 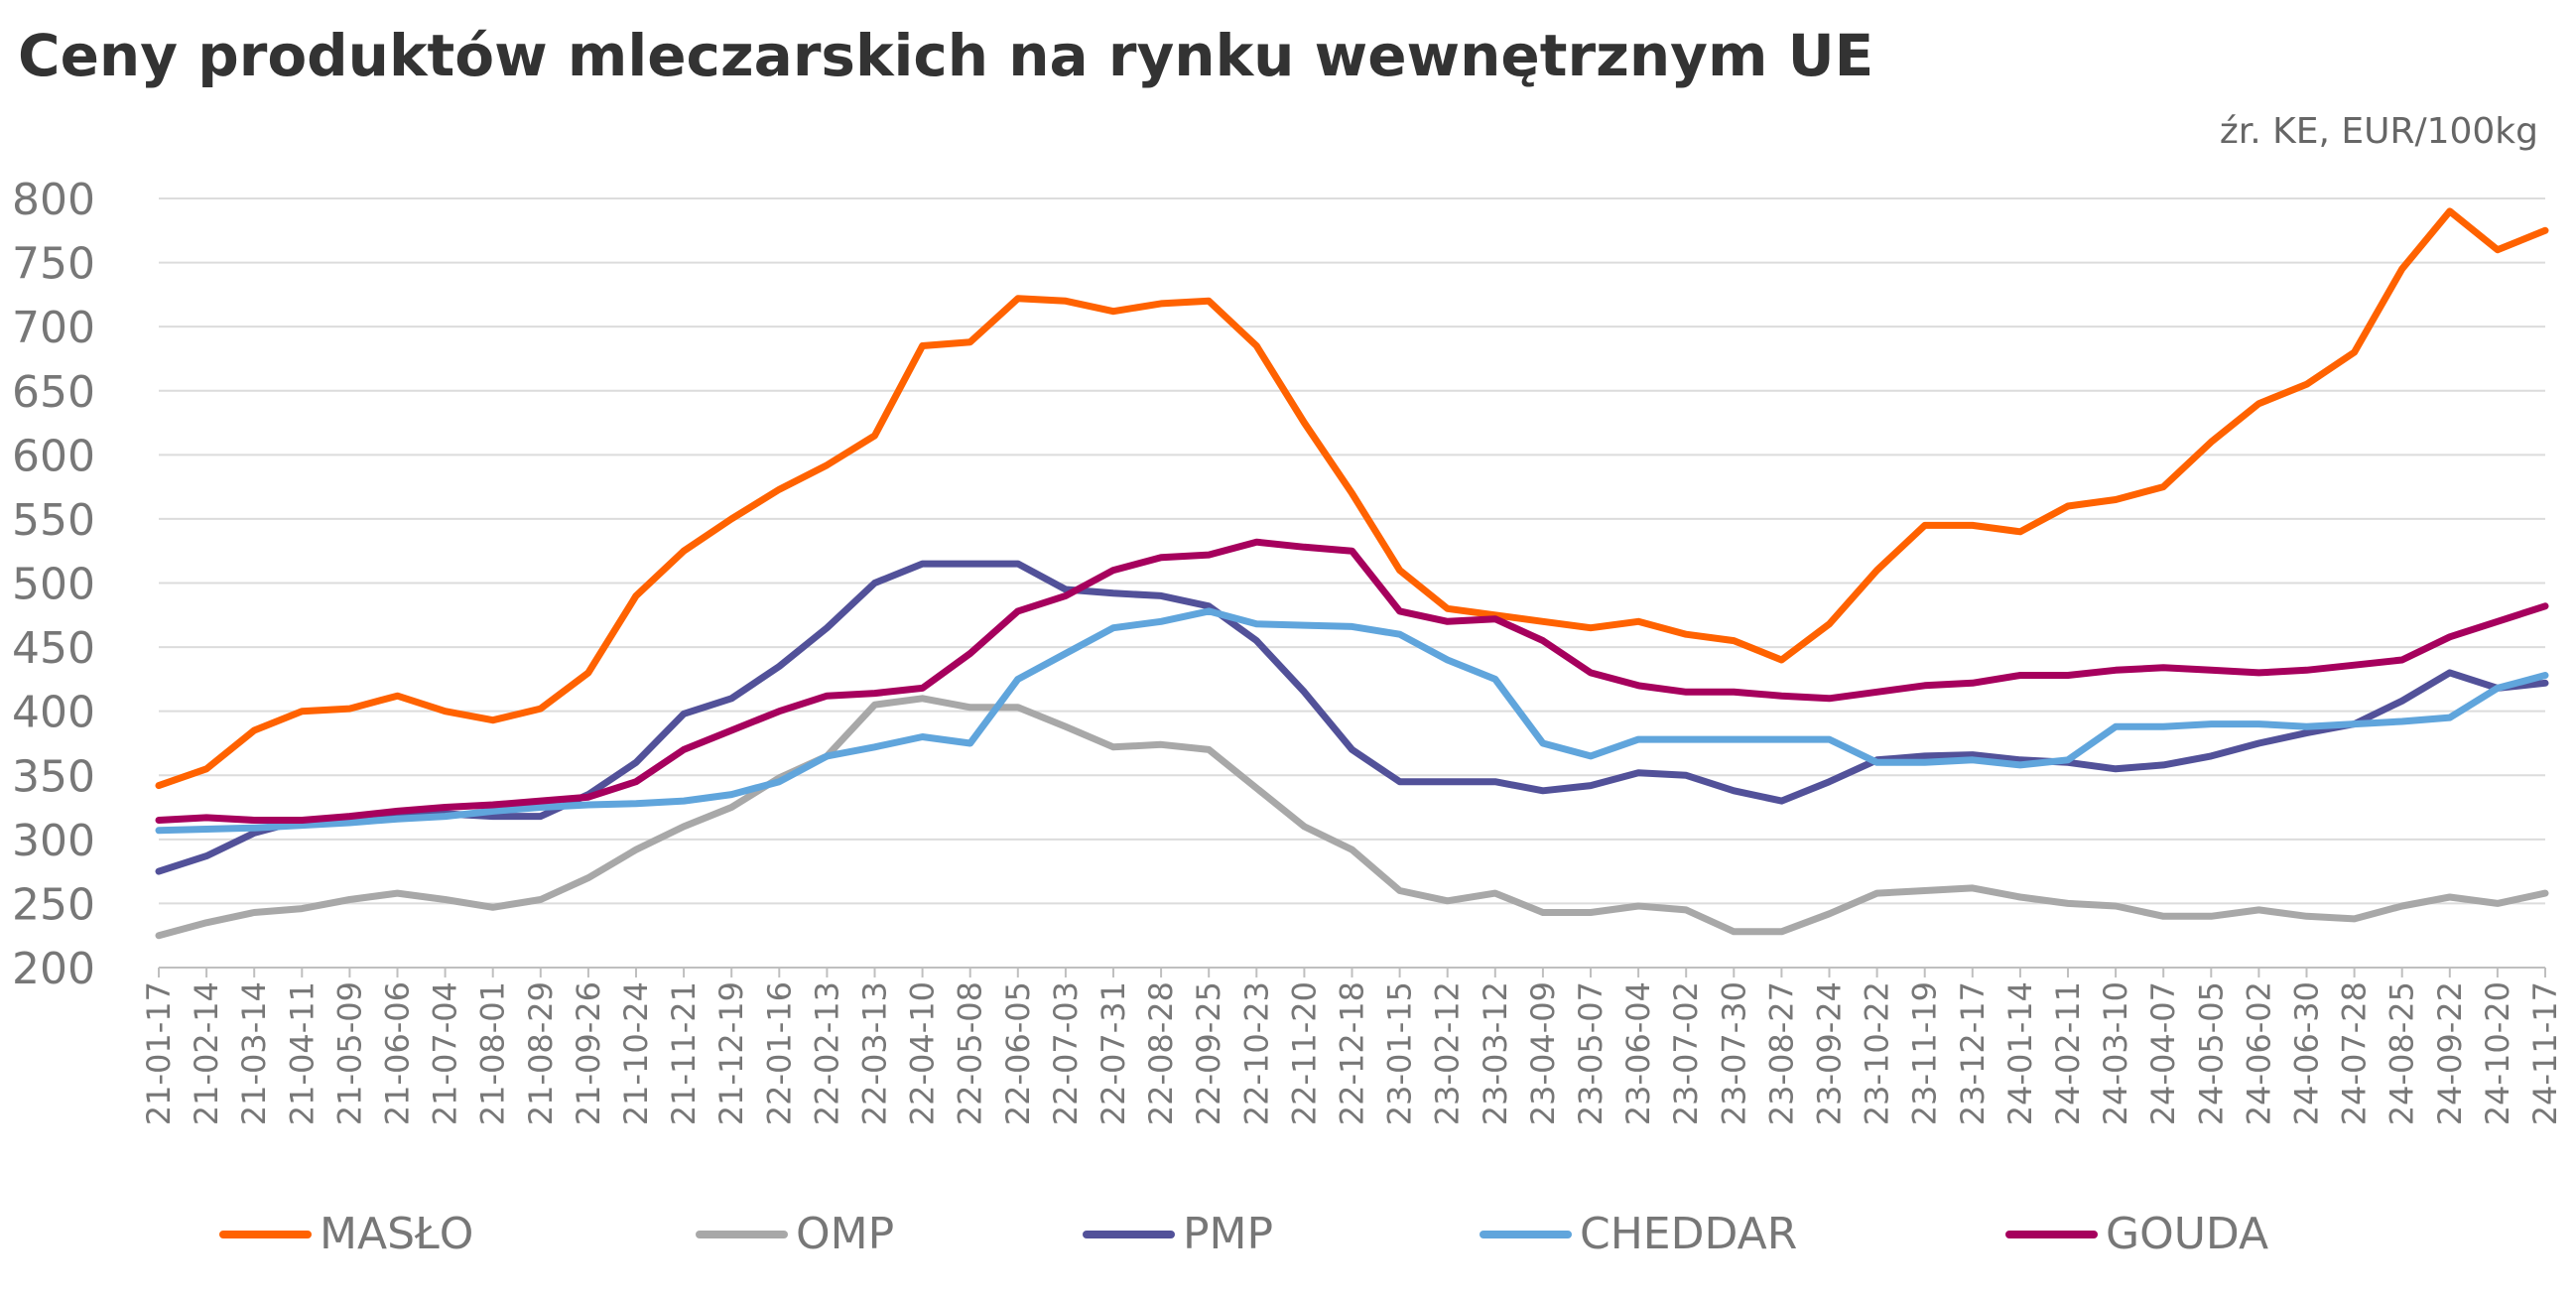 What do you see at coordinates (1781, 1053) in the screenshot?
I see `x-tick-label: 23-08-27` at bounding box center [1781, 1053].